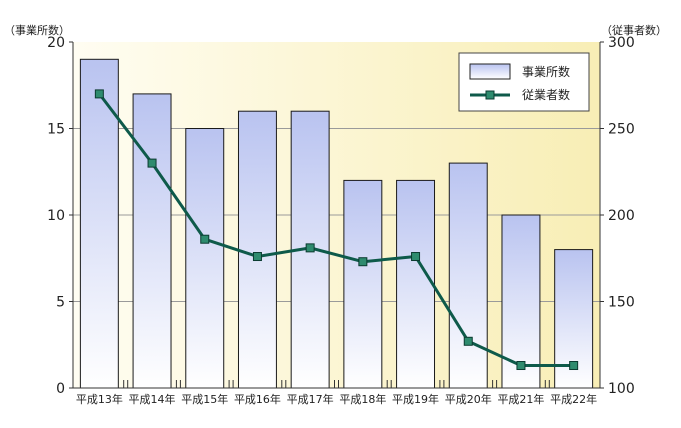  I want to click on x-tick-label: 平成14年, so click(152, 399).